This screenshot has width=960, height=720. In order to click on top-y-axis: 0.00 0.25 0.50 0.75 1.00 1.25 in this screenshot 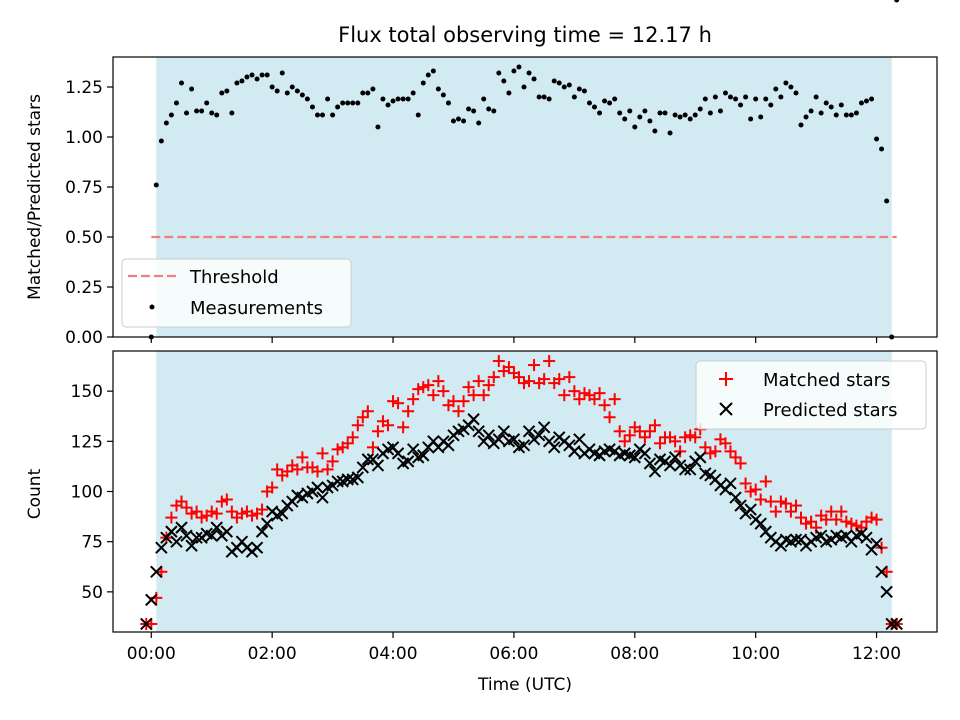, I will do `click(89, 213)`.